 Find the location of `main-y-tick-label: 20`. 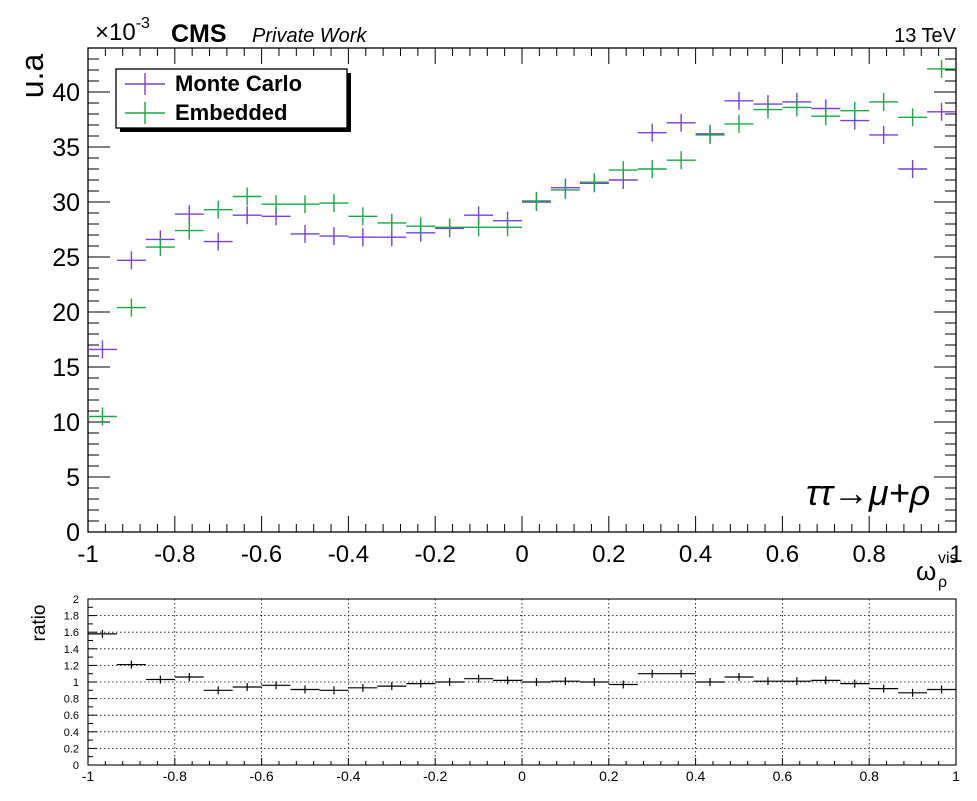

main-y-tick-label: 20 is located at coordinates (66, 313).